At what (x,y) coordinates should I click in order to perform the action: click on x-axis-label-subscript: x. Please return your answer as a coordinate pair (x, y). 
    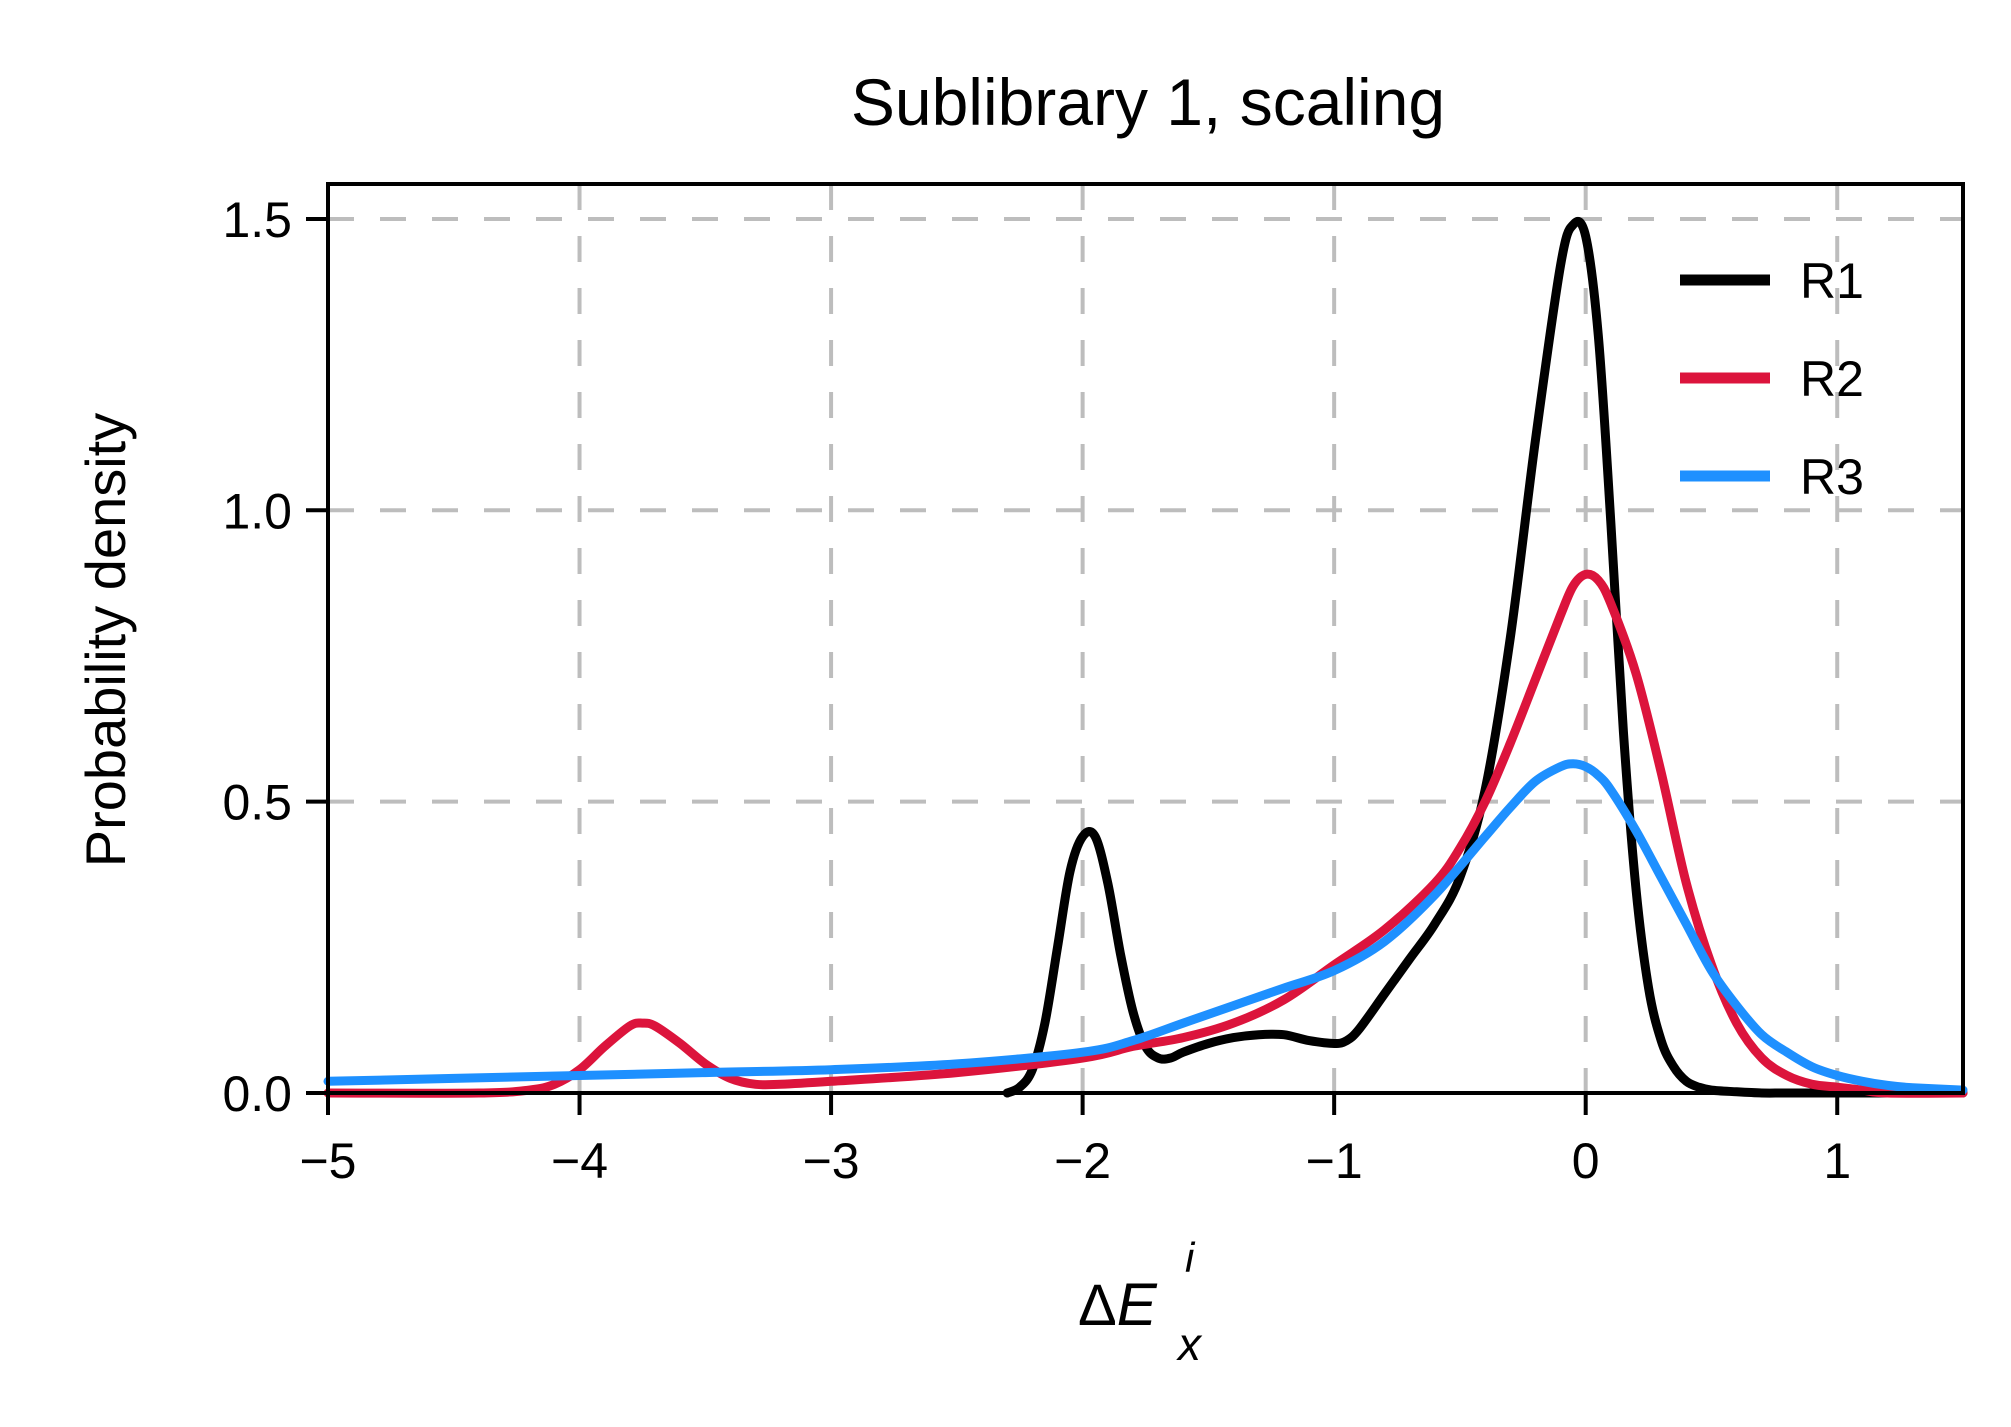
    Looking at the image, I should click on (1189, 1344).